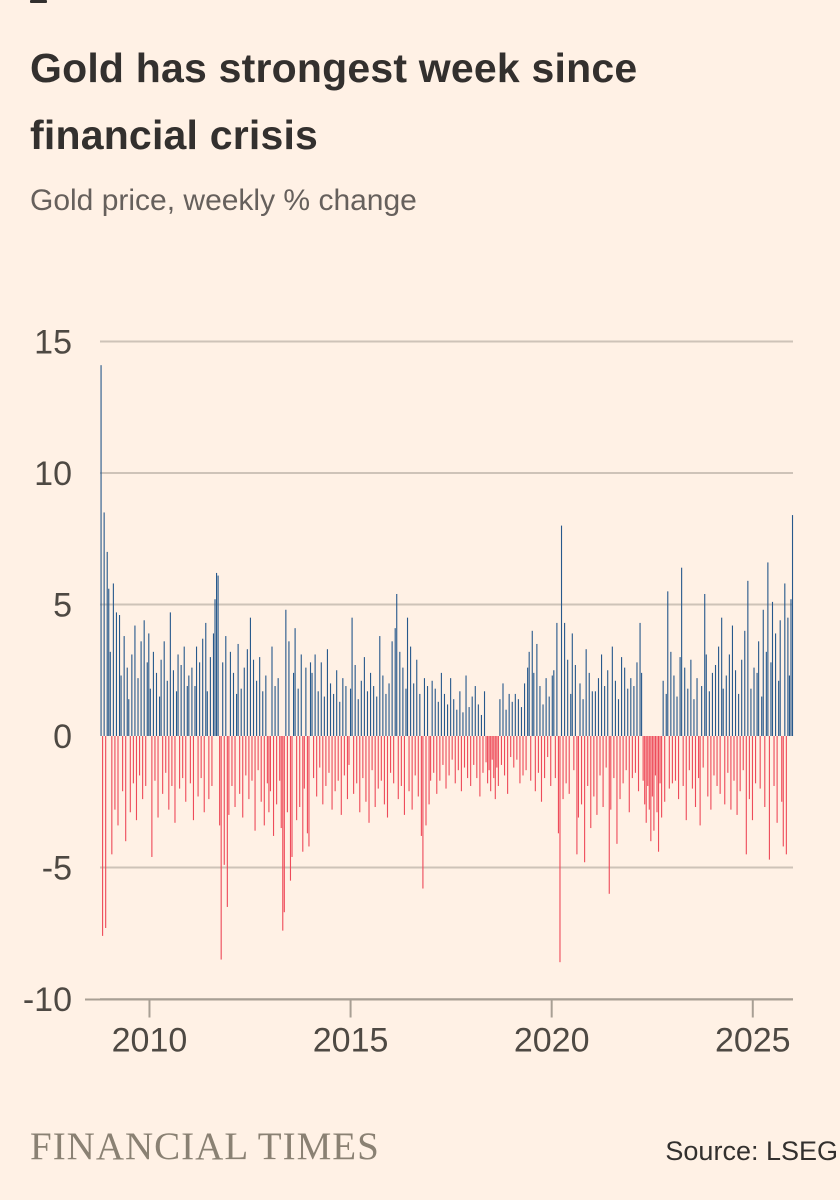 The image size is (840, 1200). What do you see at coordinates (223, 200) in the screenshot?
I see `chart-subtitle: Gold price, weekly % change` at bounding box center [223, 200].